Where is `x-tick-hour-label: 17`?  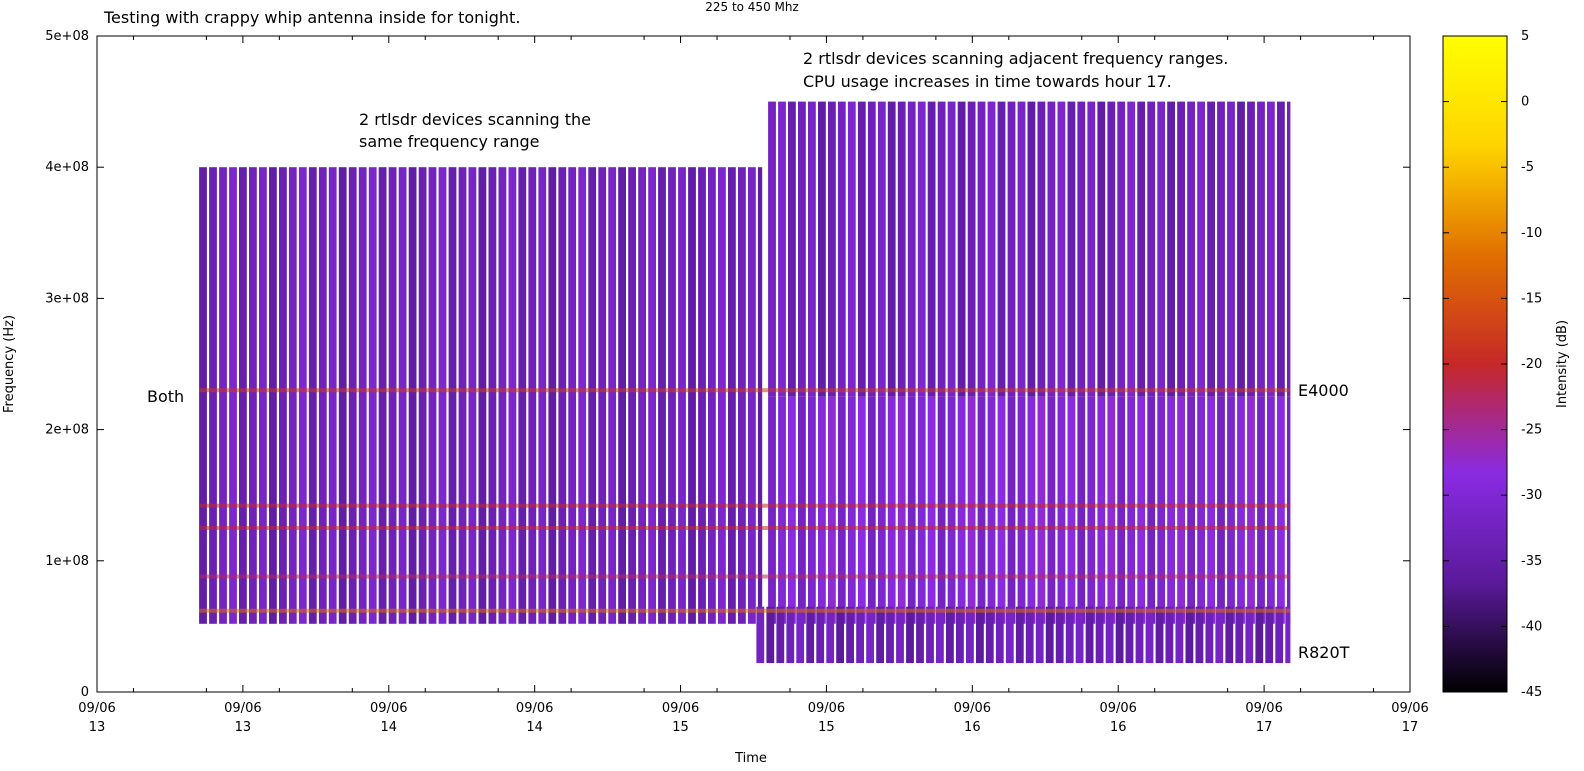
x-tick-hour-label: 17 is located at coordinates (1410, 727).